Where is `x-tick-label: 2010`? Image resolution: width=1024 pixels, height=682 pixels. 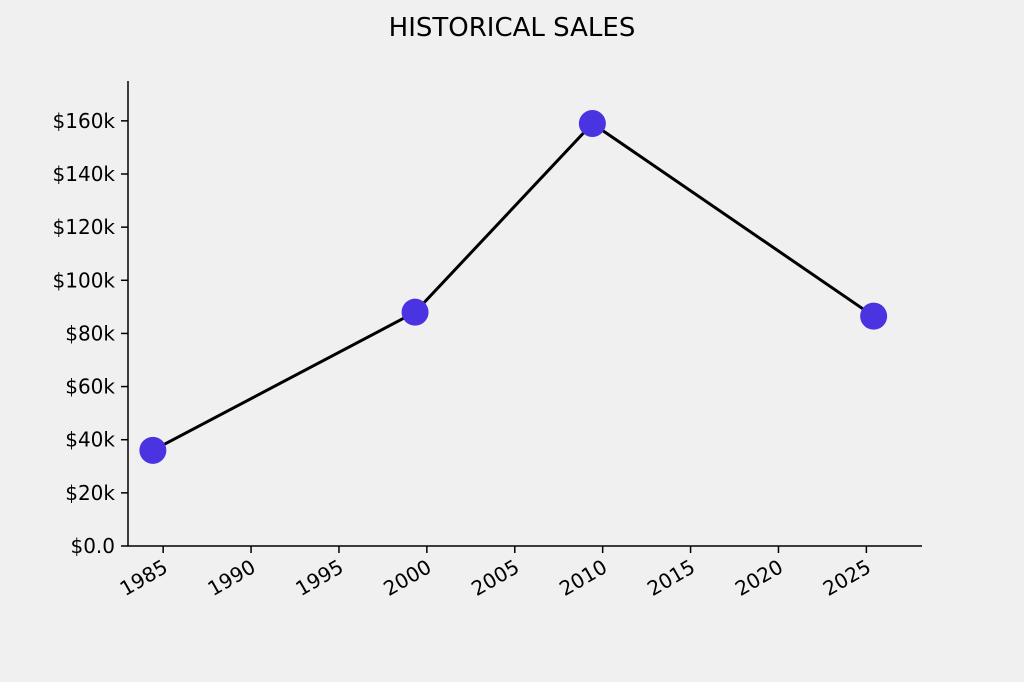
x-tick-label: 2010 is located at coordinates (583, 578).